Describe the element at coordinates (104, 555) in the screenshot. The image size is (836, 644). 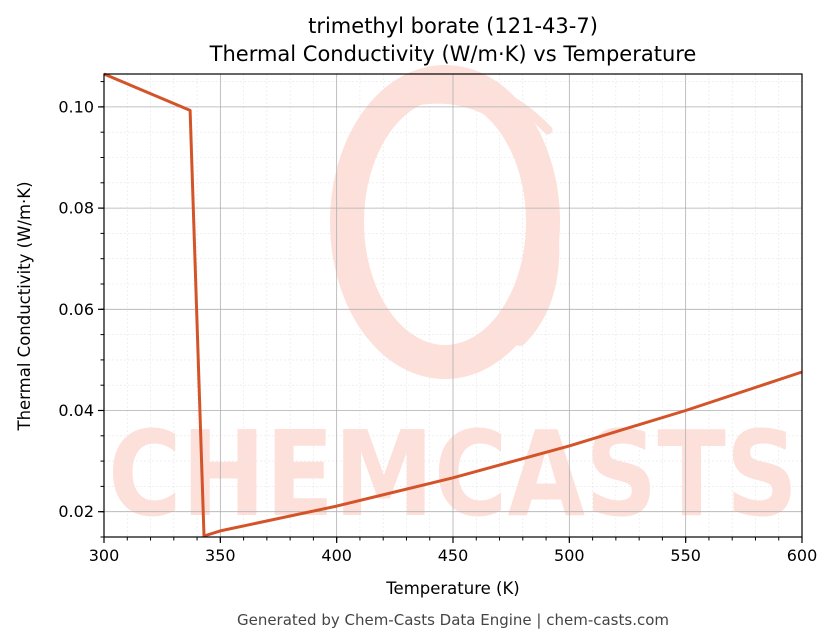
I see `x-tick-label: 300` at that location.